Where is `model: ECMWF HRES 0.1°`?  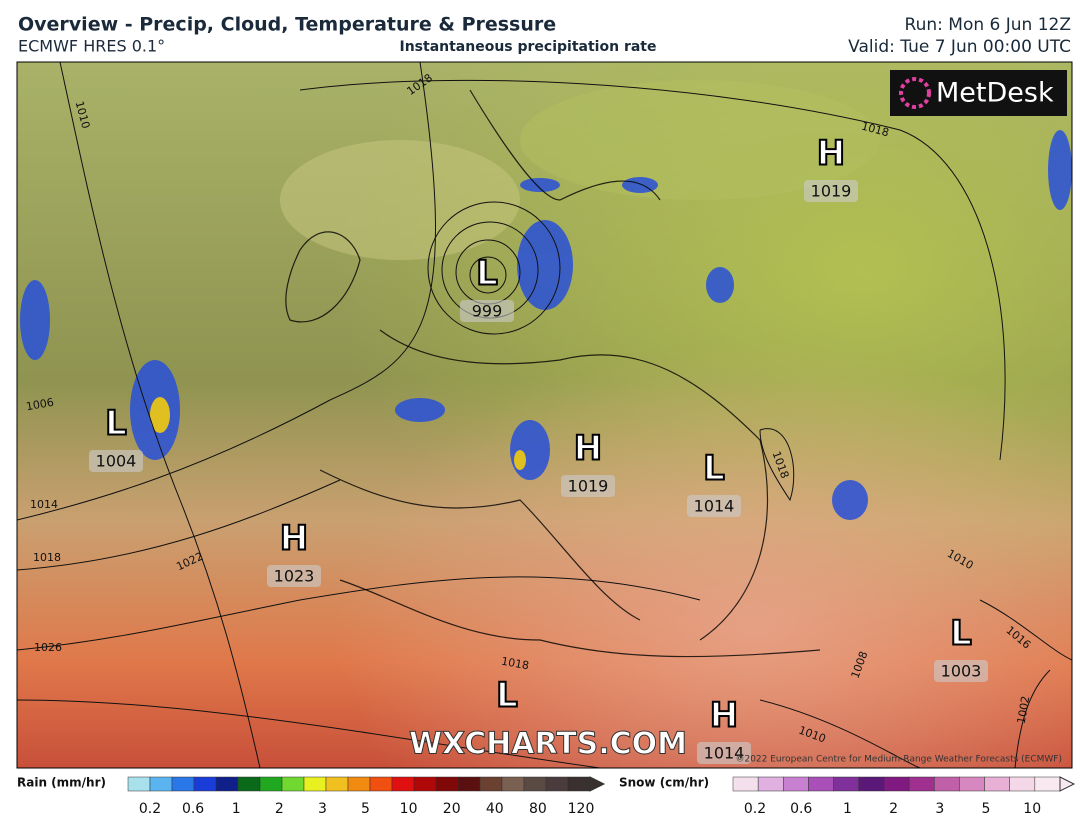 model: ECMWF HRES 0.1° is located at coordinates (91, 46).